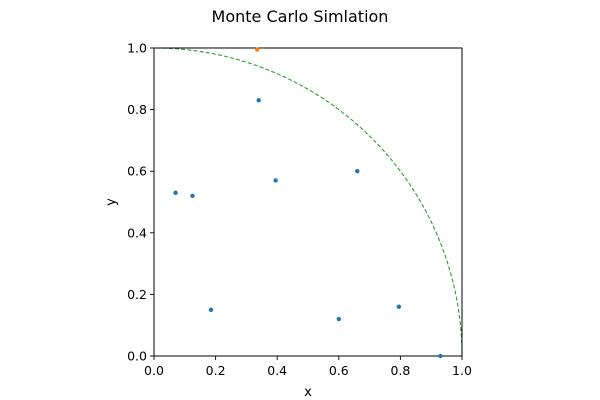 Image resolution: width=600 pixels, height=400 pixels. I want to click on x-tick-label: 0.4, so click(277, 370).